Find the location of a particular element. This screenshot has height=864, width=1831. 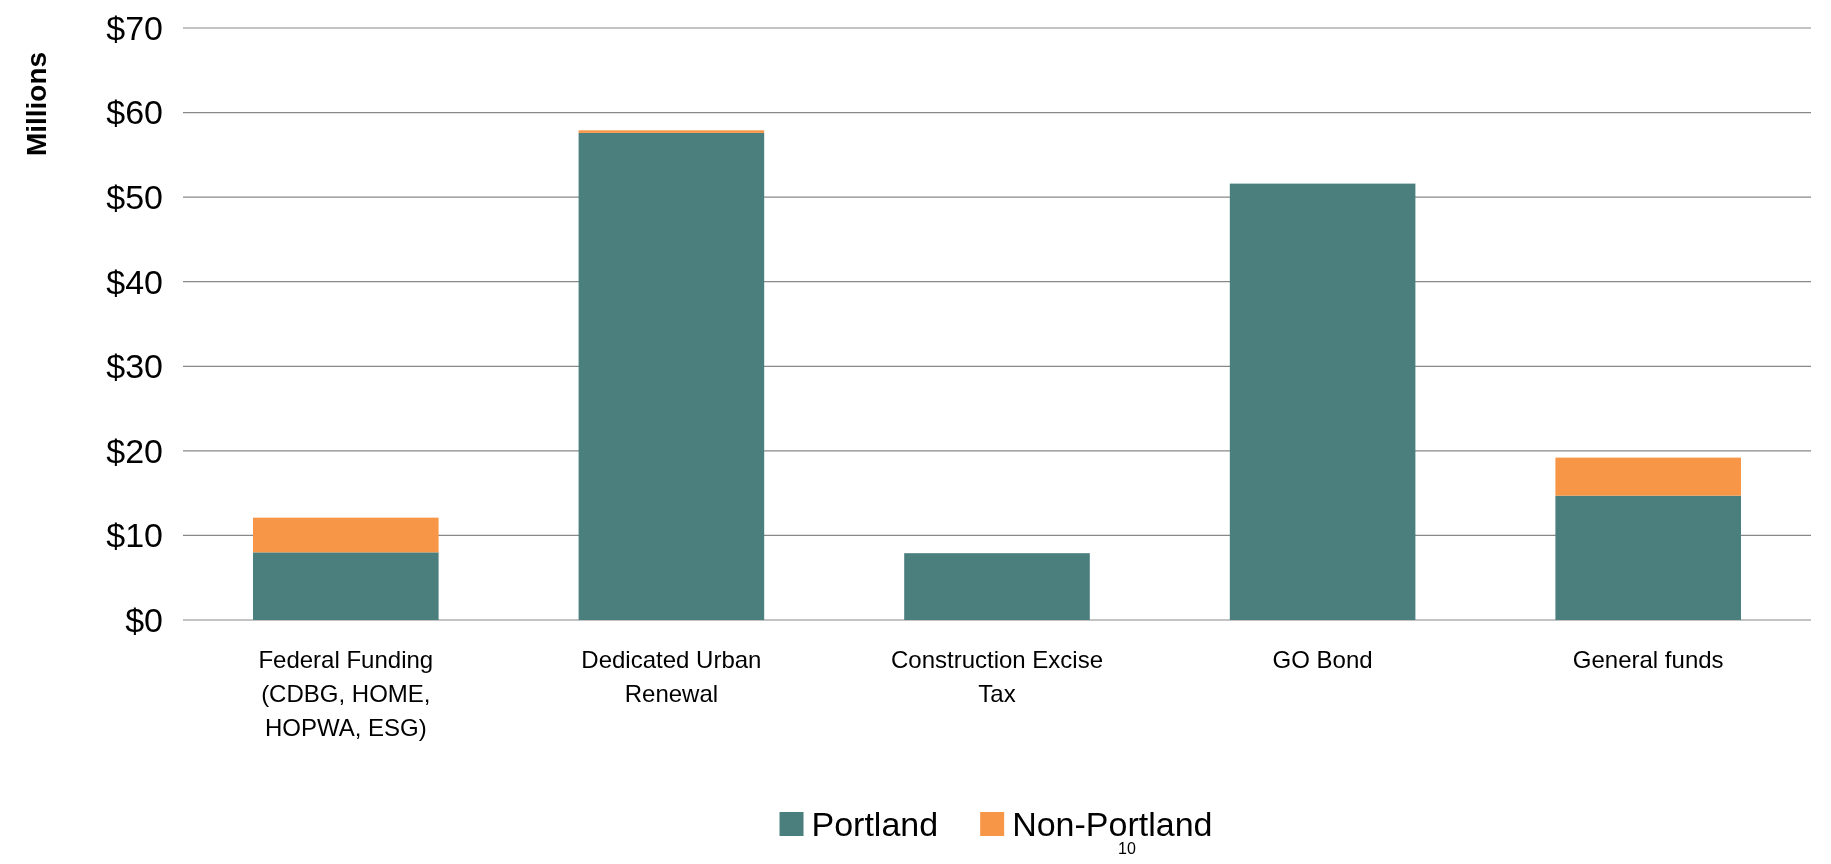

x-tick-label: GO Bond is located at coordinates (1322, 659).